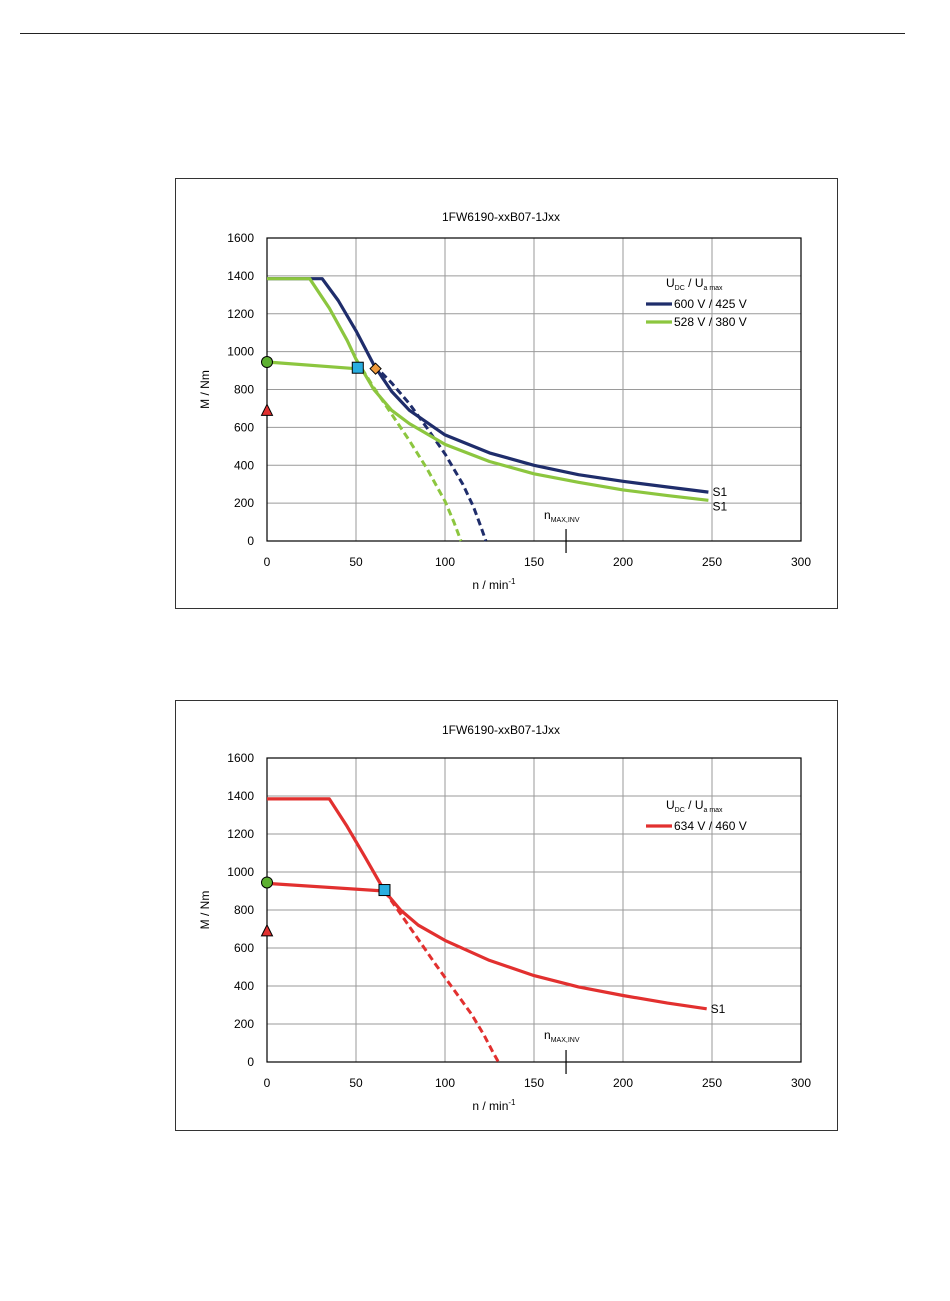 This screenshot has width=950, height=1301. What do you see at coordinates (710, 322) in the screenshot?
I see `chart-1-legend-entry-1: 528 V / 380 V` at bounding box center [710, 322].